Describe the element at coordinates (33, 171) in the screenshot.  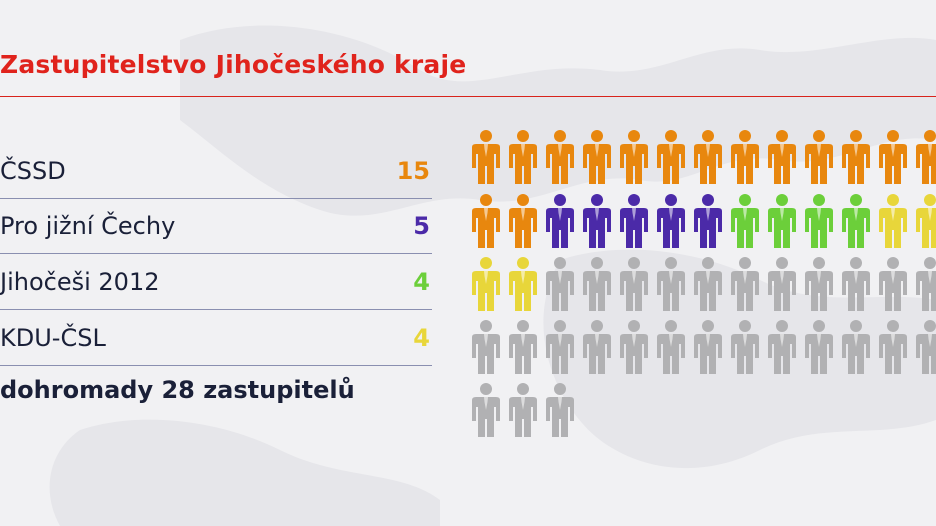
I see `legend-party-name: ČSSD` at that location.